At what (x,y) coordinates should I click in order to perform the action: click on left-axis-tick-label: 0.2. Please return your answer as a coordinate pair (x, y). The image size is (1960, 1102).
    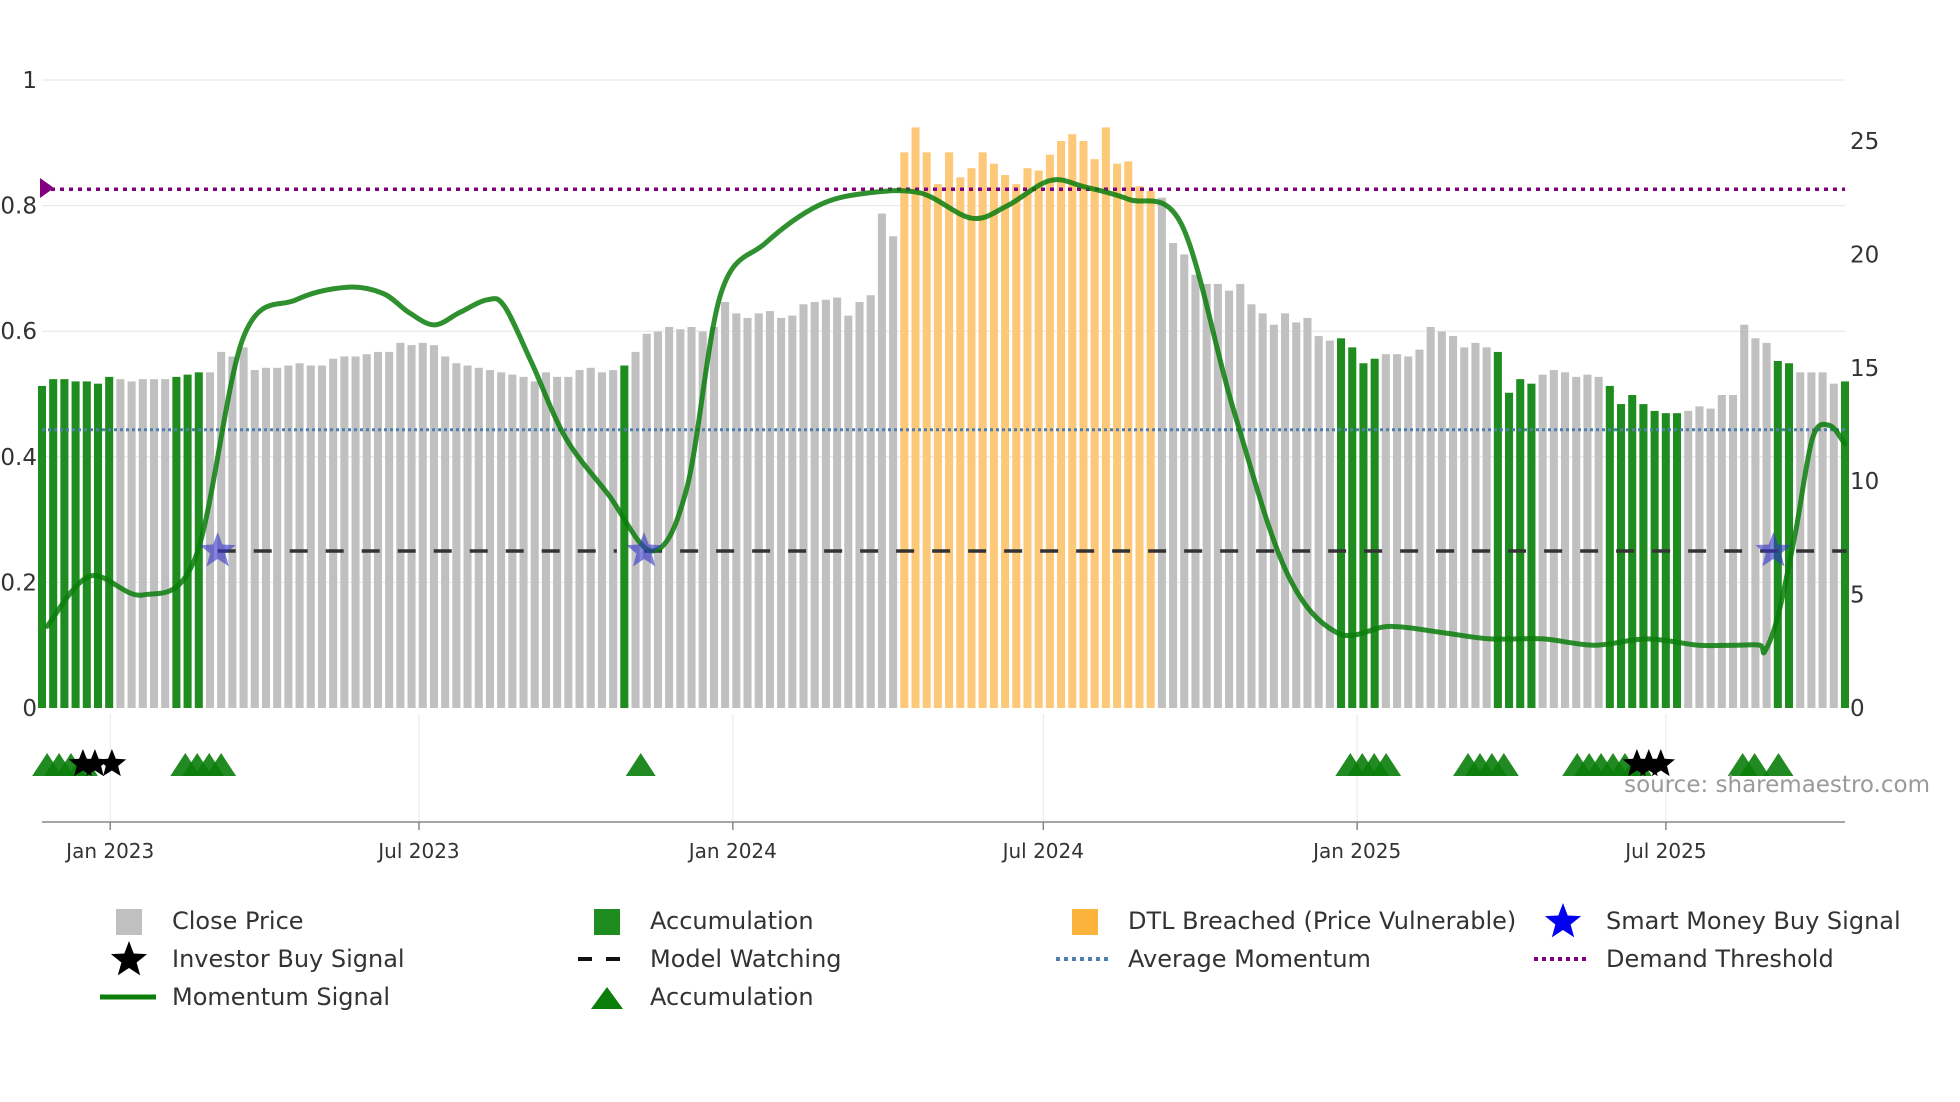
    Looking at the image, I should click on (18, 583).